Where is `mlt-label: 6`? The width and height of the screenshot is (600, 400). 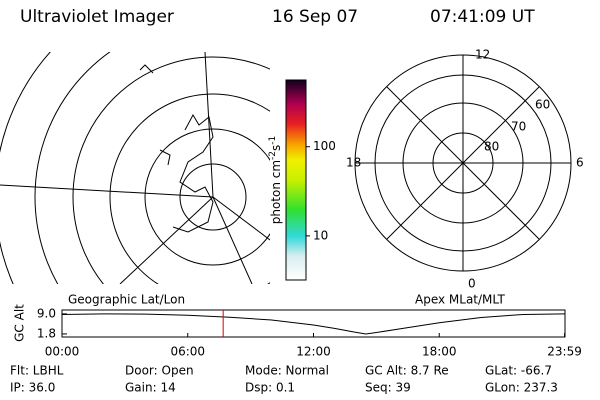 mlt-label: 6 is located at coordinates (580, 163).